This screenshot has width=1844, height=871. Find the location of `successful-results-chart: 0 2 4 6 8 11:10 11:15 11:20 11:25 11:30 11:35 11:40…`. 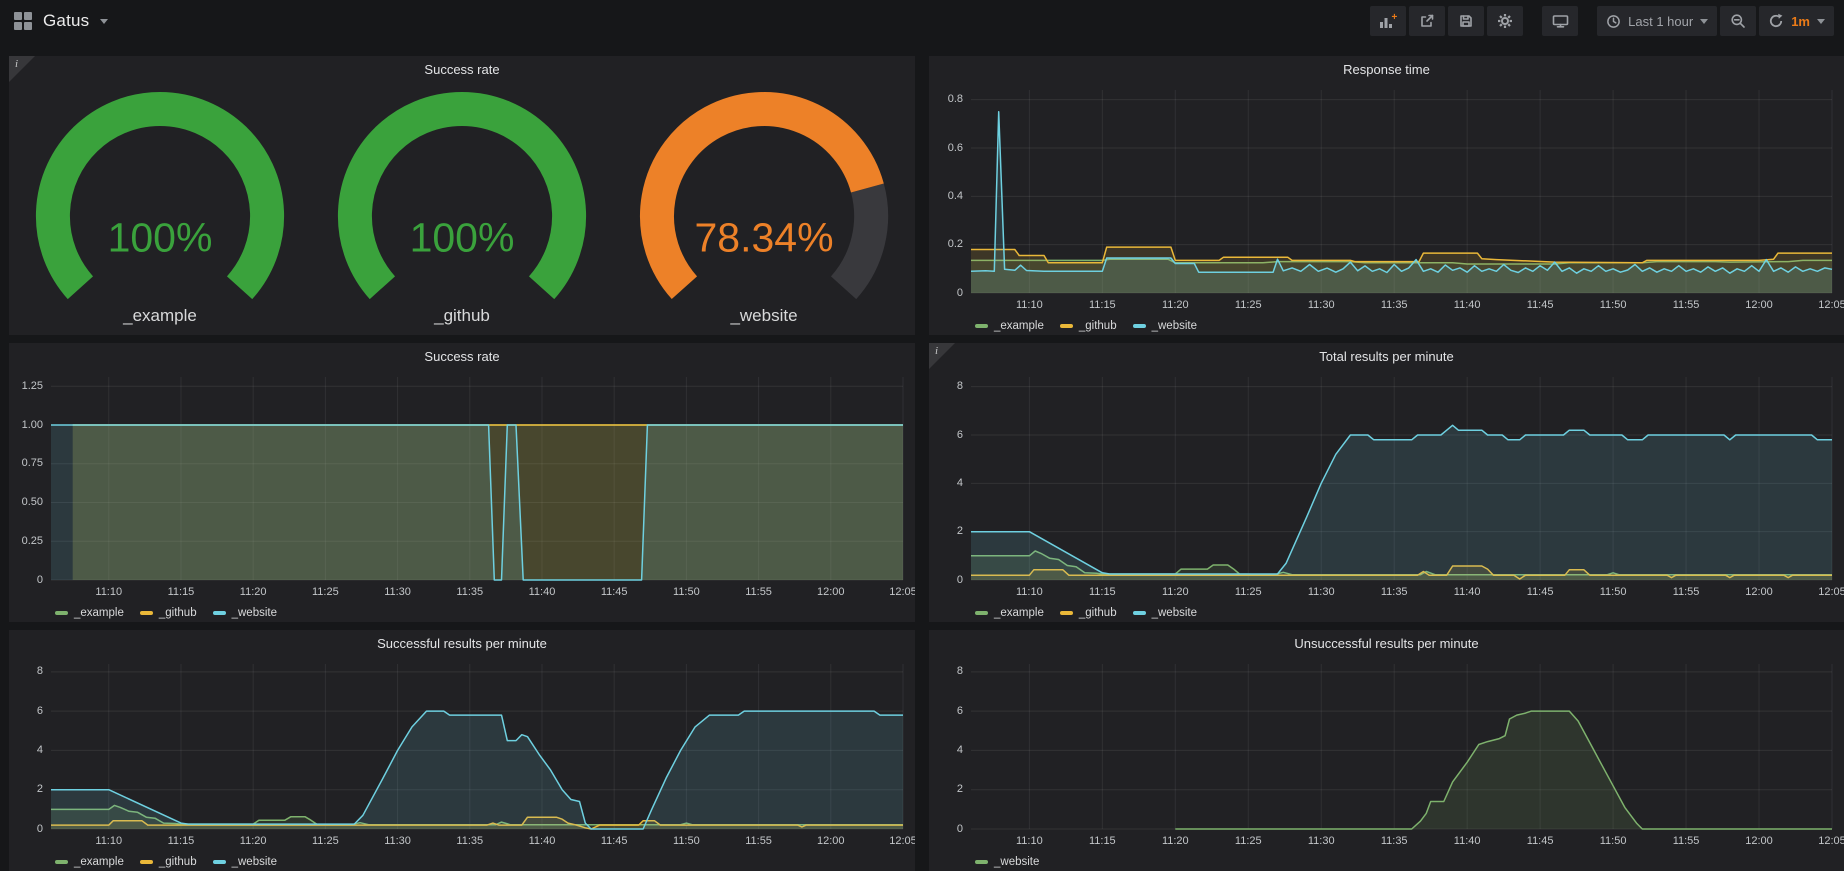

successful-results-chart: 0 2 4 6 8 11:10 11:15 11:20 11:25 11:30 11:35 11:40… is located at coordinates (462, 763).